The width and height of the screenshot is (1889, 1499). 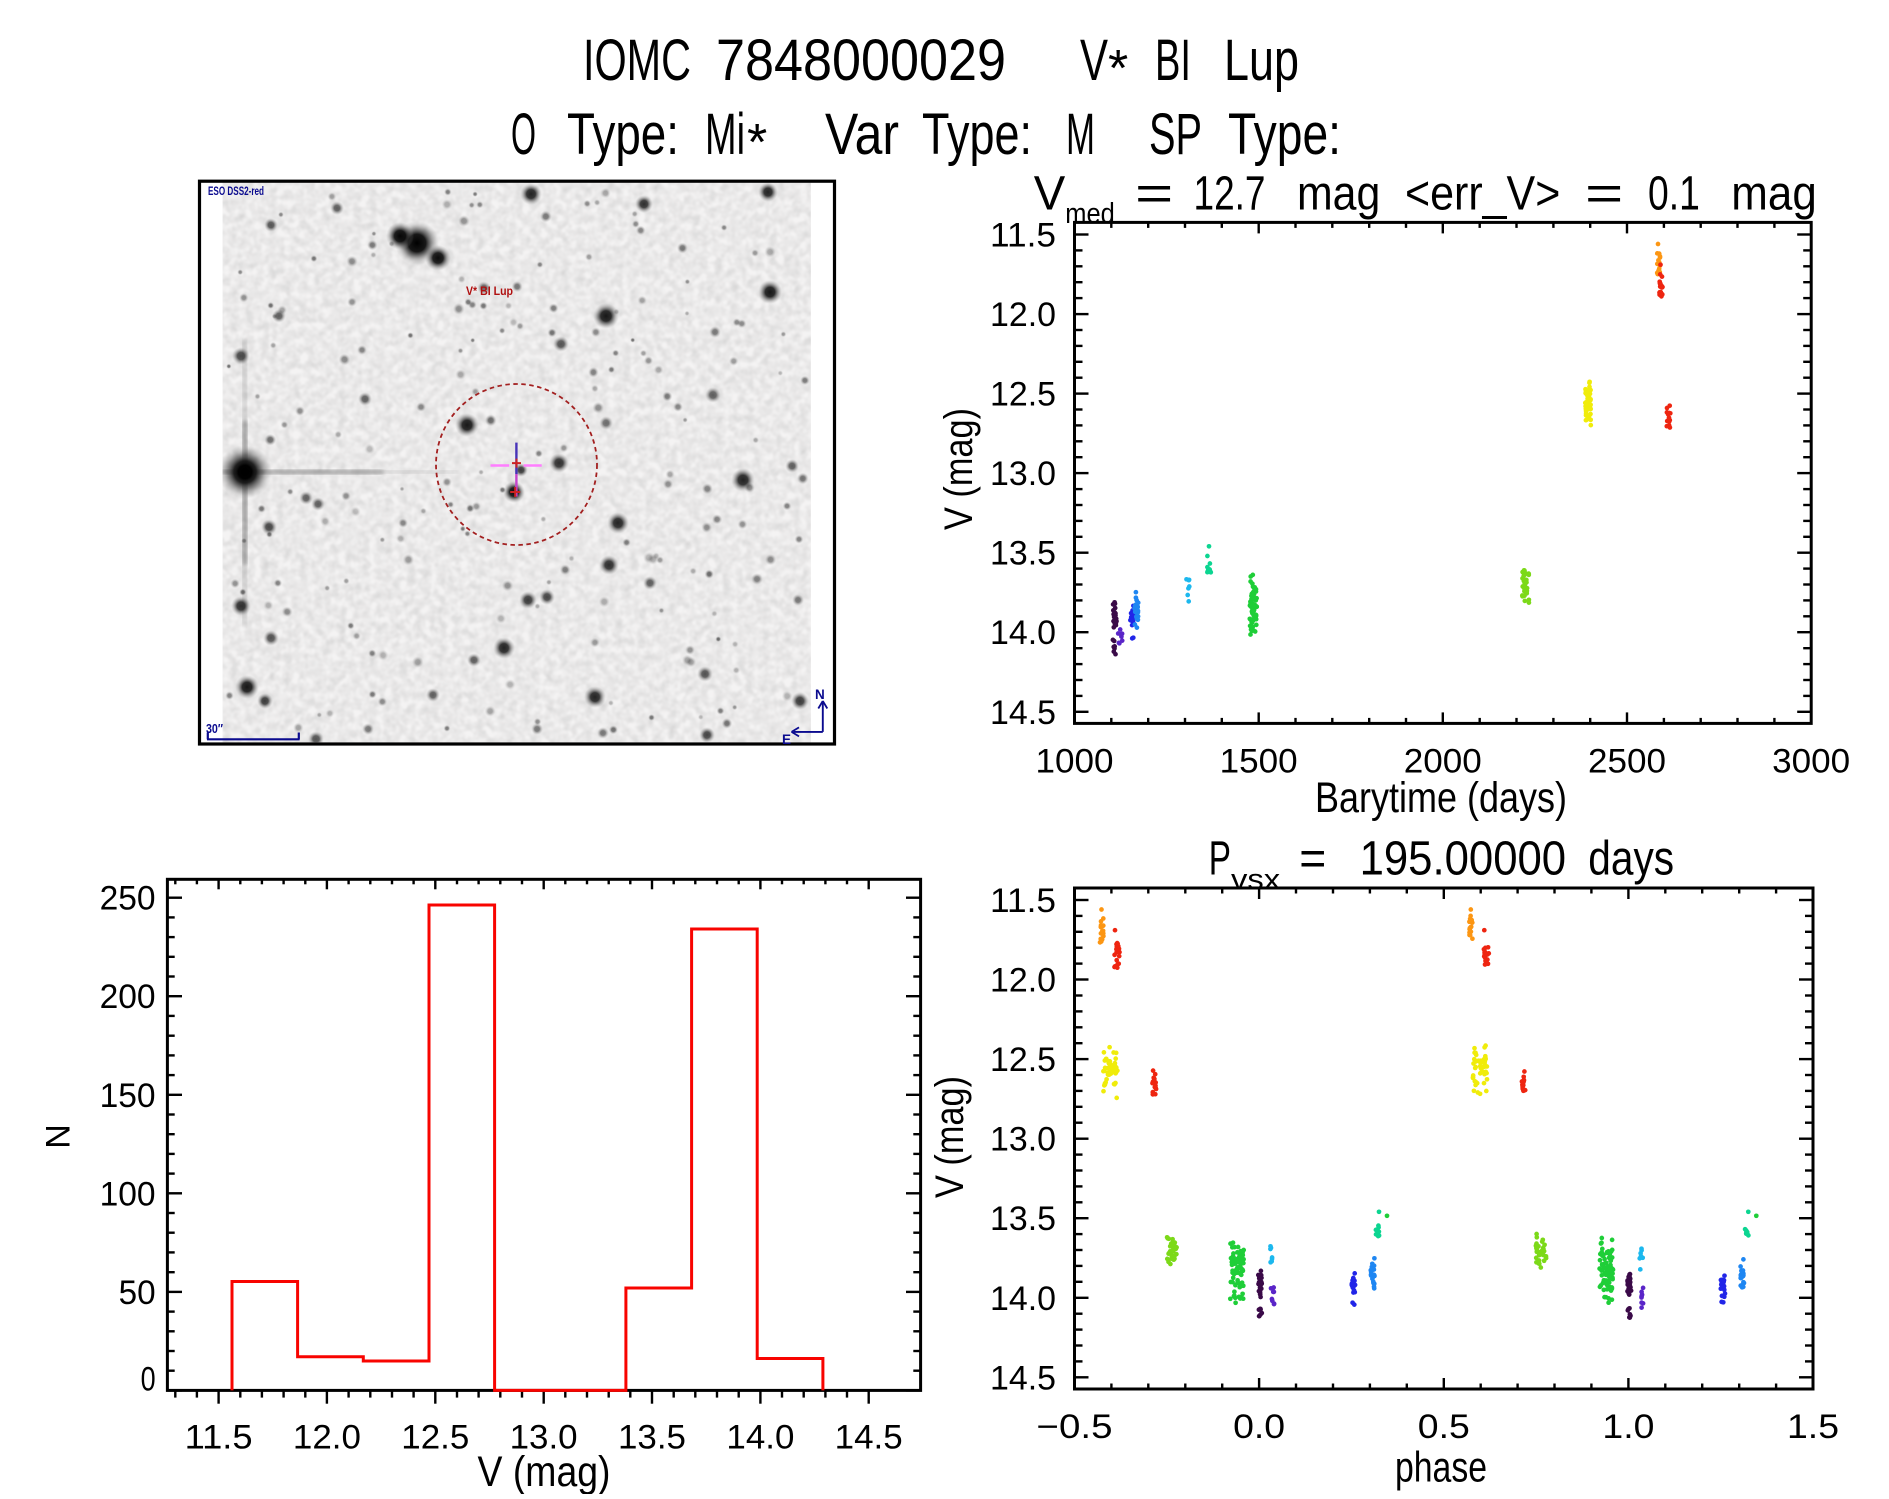 I want to click on svg-text: ESO DSS2-red, so click(x=236, y=192).